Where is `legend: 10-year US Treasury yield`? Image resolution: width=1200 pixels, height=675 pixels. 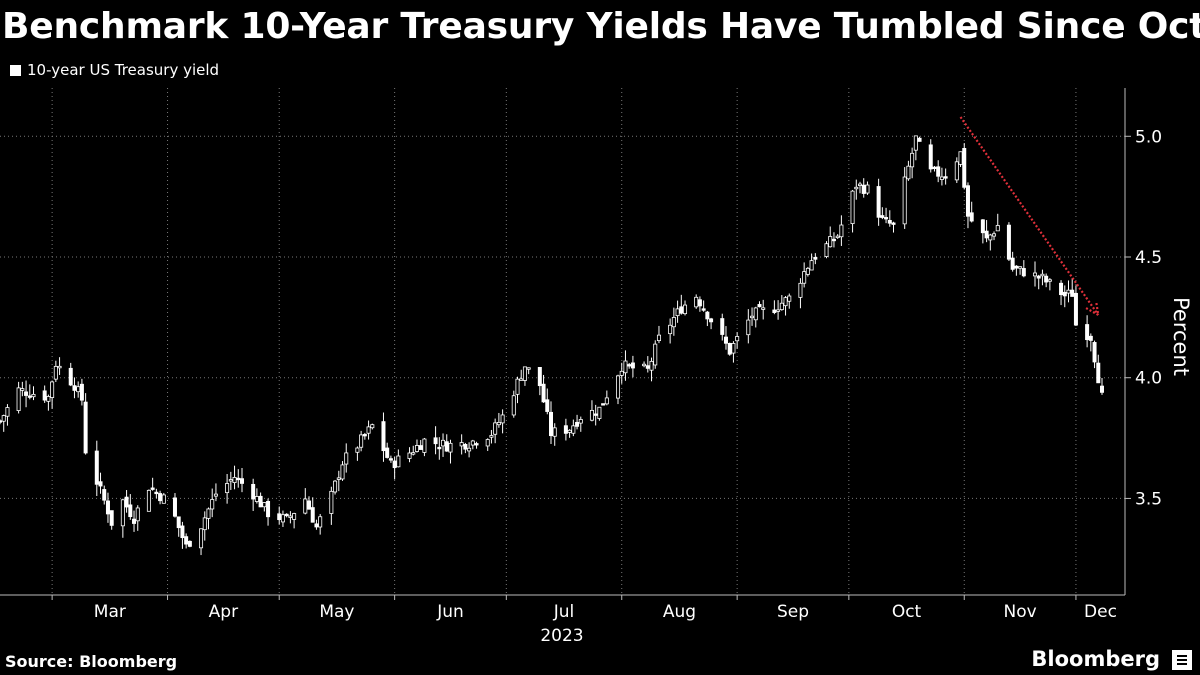
legend: 10-year US Treasury yield is located at coordinates (114, 70).